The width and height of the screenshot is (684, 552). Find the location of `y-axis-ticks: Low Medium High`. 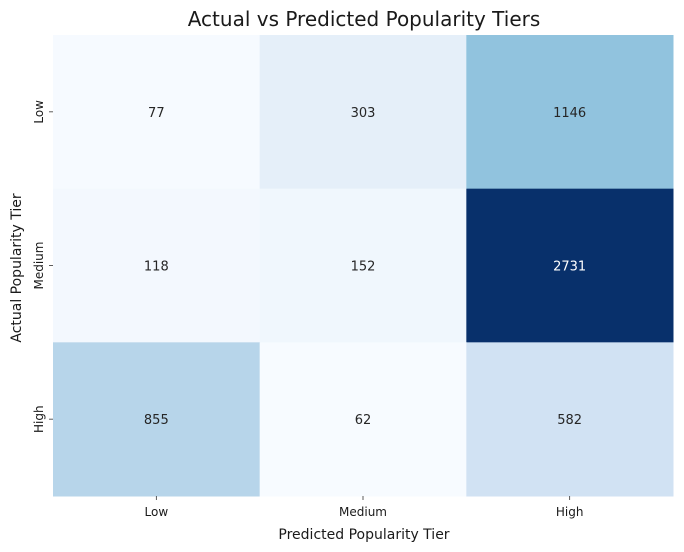

y-axis-ticks: Low Medium High is located at coordinates (42, 266).